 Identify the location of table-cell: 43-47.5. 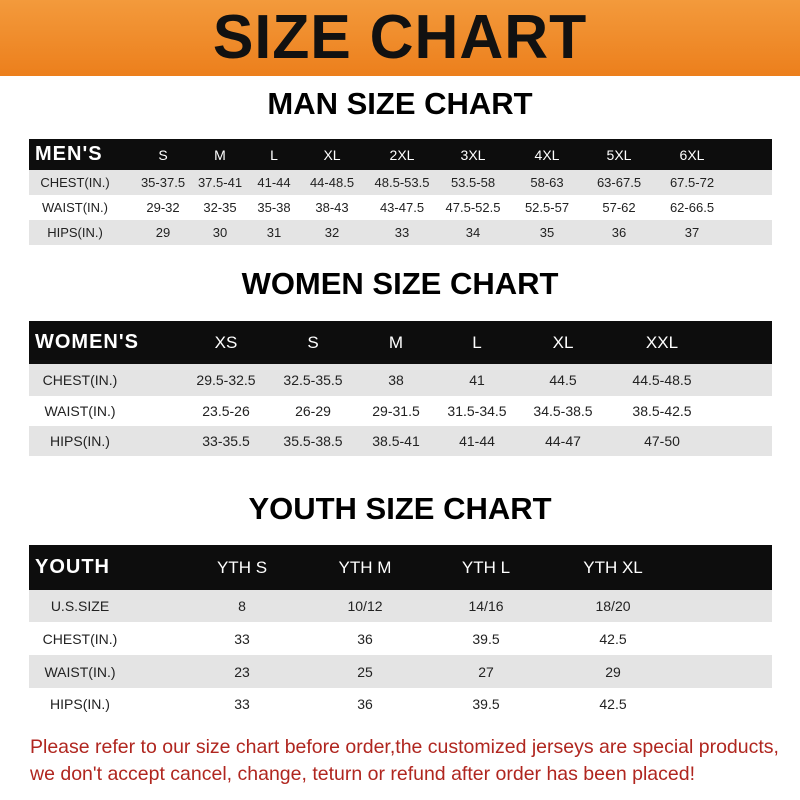
(402, 207).